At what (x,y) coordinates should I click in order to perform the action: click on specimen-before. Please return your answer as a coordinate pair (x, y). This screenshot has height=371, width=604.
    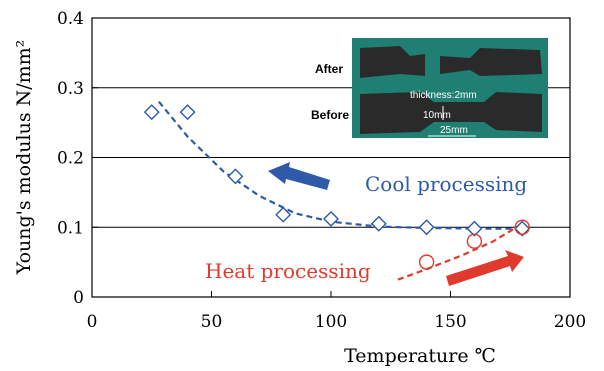
    Looking at the image, I should click on (451, 113).